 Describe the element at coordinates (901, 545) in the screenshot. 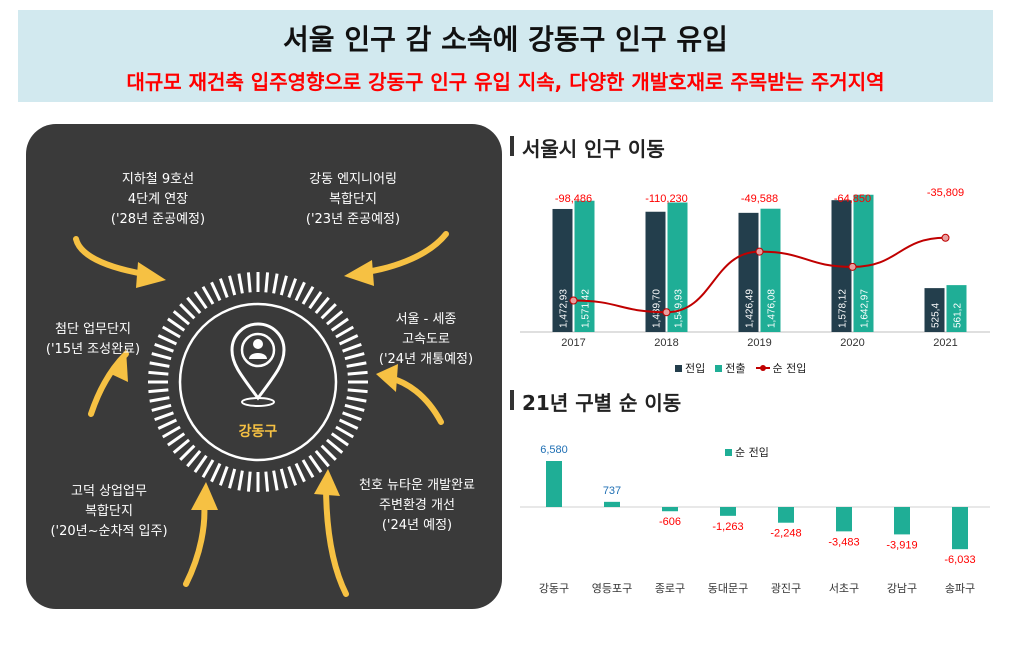

I see `district-value-label: -3,919` at that location.